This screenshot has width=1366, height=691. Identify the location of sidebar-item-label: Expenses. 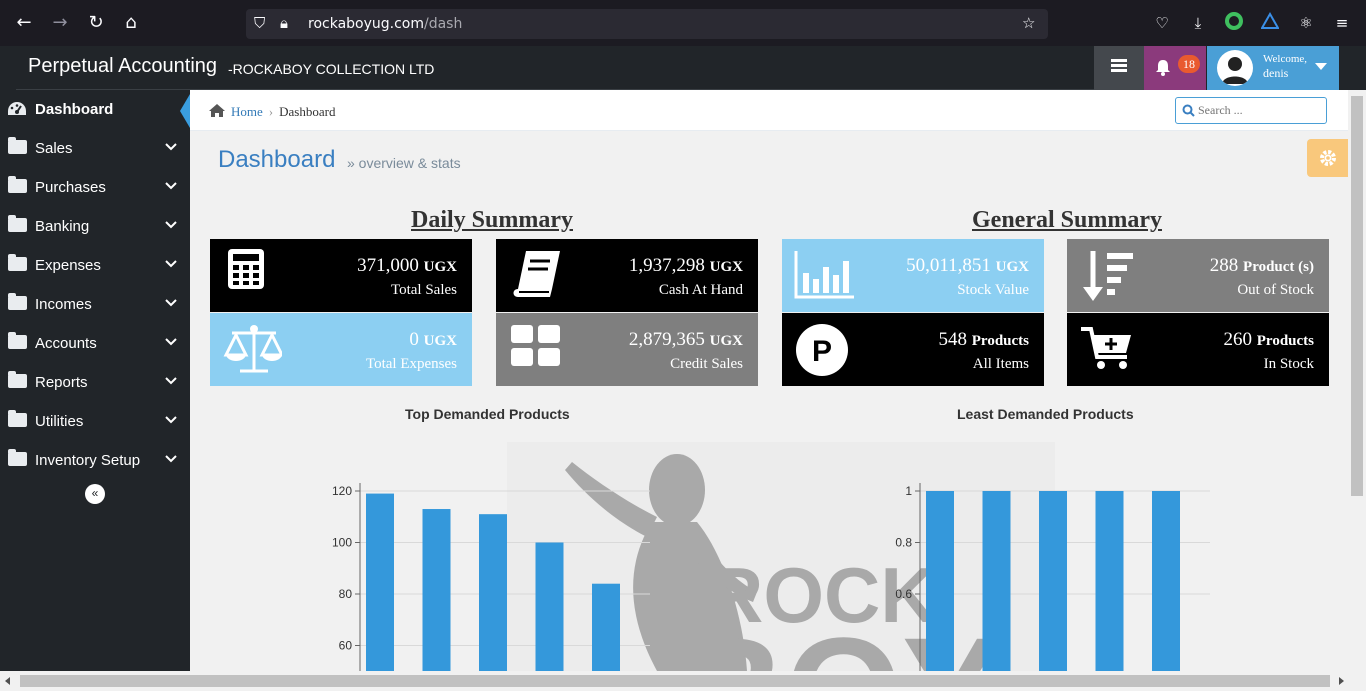
(68, 265).